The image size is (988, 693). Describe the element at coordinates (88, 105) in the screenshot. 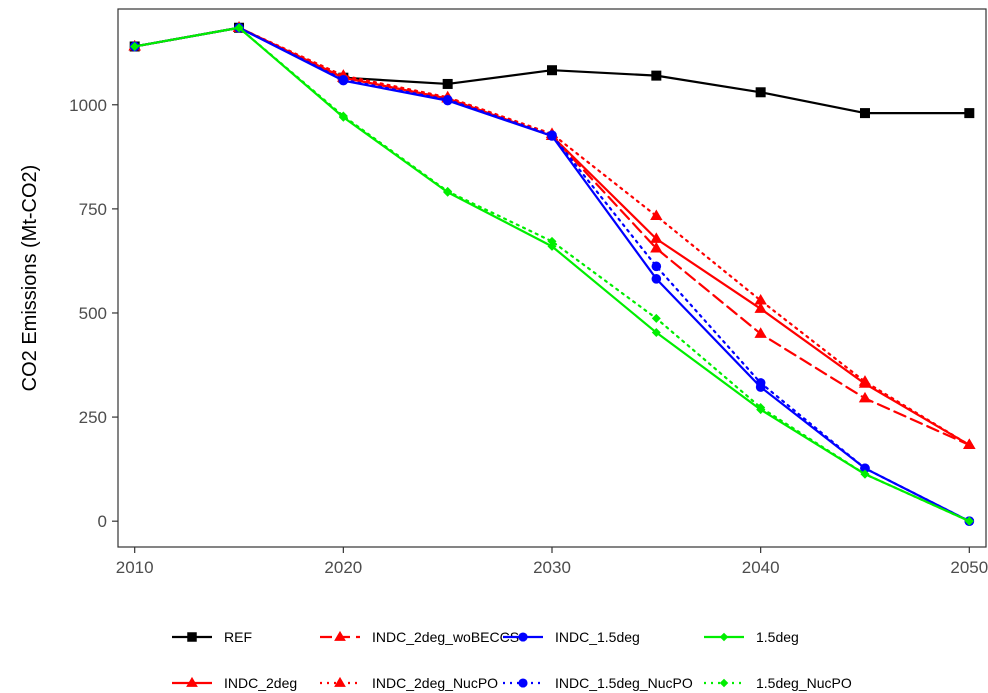

I see `y-tick-label: 1000` at that location.